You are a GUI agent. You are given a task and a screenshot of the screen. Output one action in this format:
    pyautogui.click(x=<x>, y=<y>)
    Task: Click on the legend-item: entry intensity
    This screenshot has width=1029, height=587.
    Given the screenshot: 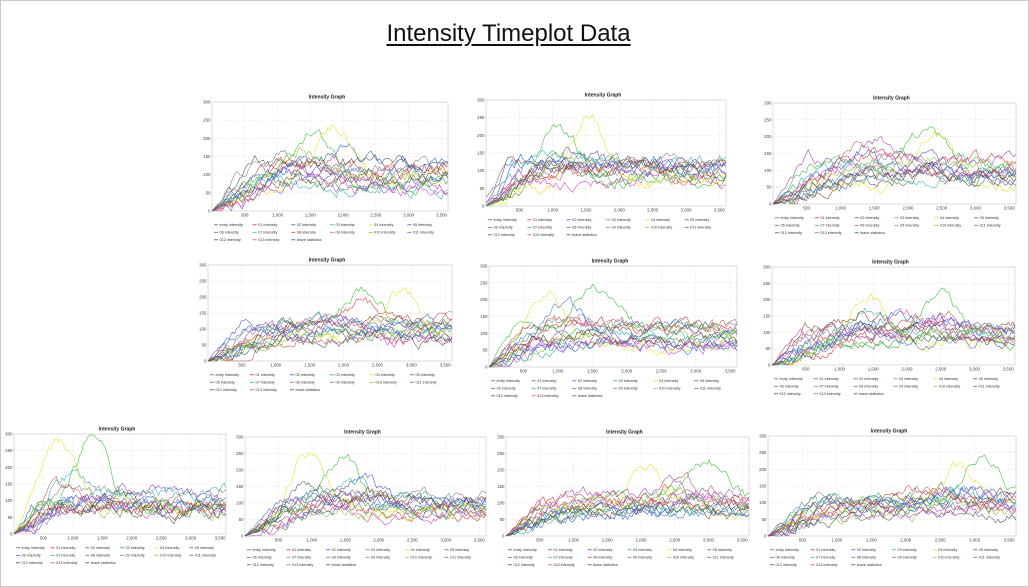 What is the action you would take?
    pyautogui.click(x=232, y=225)
    